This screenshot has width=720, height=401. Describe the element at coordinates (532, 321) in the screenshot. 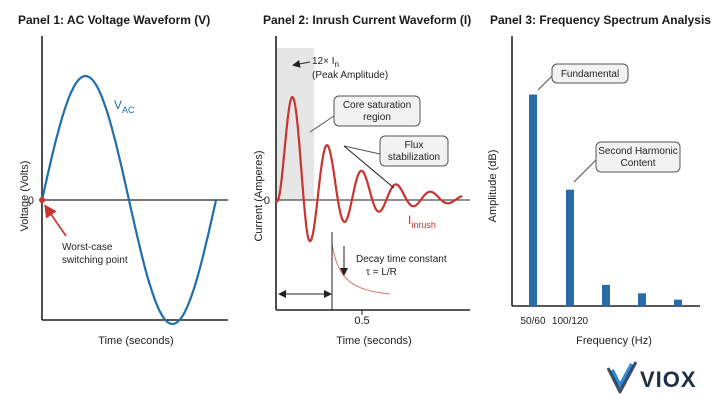

I see `spectrum-tick-label-1: 50/60` at that location.